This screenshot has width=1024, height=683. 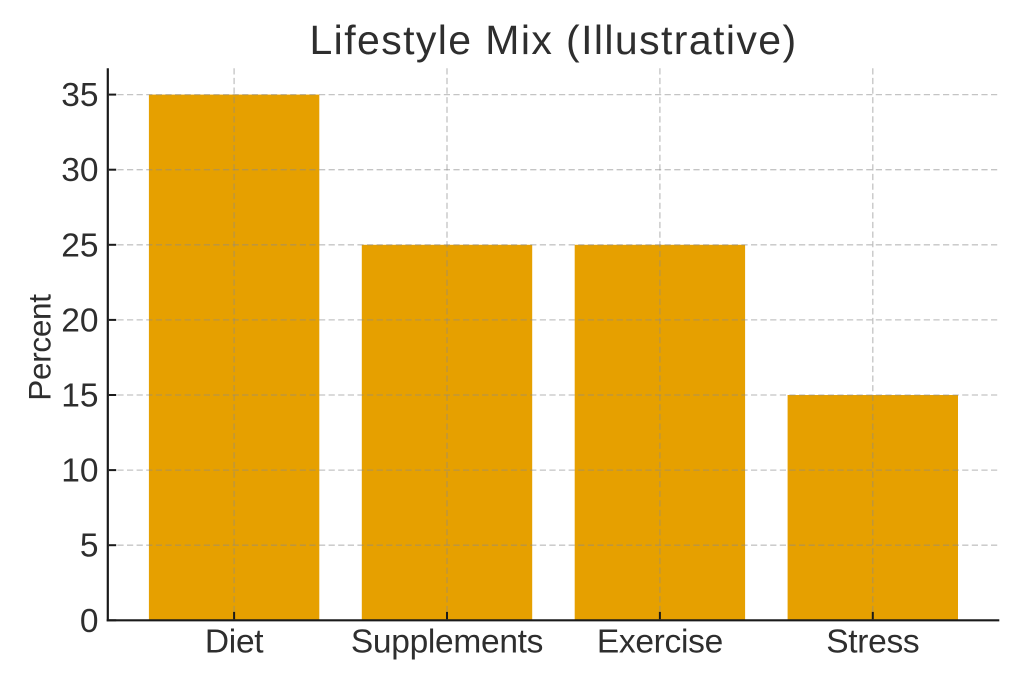 I want to click on svg-text: Percent, so click(x=40, y=347).